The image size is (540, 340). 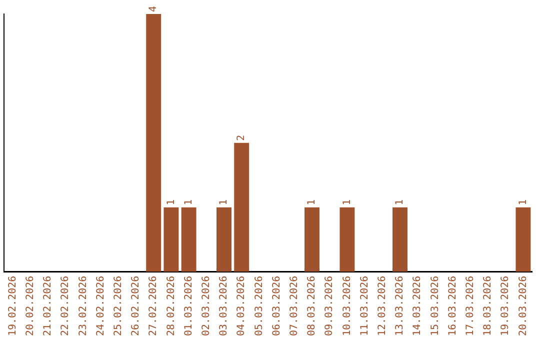 What do you see at coordinates (66, 306) in the screenshot?
I see `x-tick-label: 22.02.2026` at bounding box center [66, 306].